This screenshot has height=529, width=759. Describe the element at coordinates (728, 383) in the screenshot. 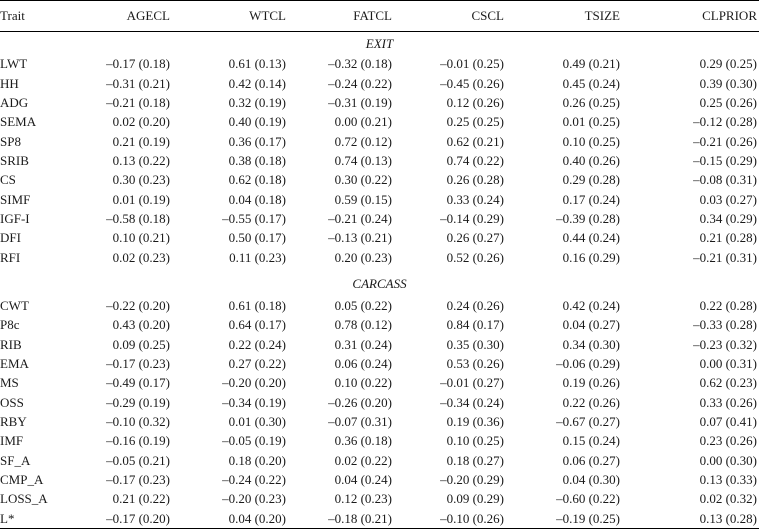

I see `value-cell: 0.62 (0.23)` at that location.